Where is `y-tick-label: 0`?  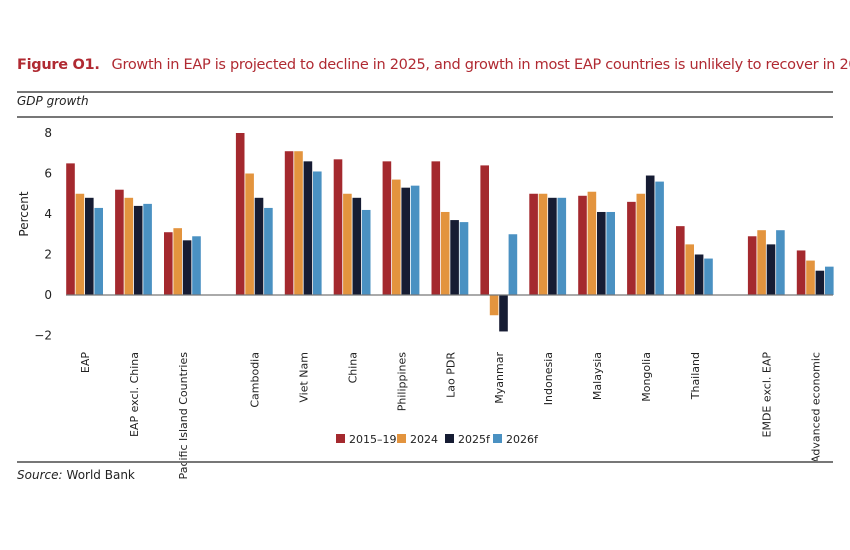
y-tick-label: 0 is located at coordinates (48, 295).